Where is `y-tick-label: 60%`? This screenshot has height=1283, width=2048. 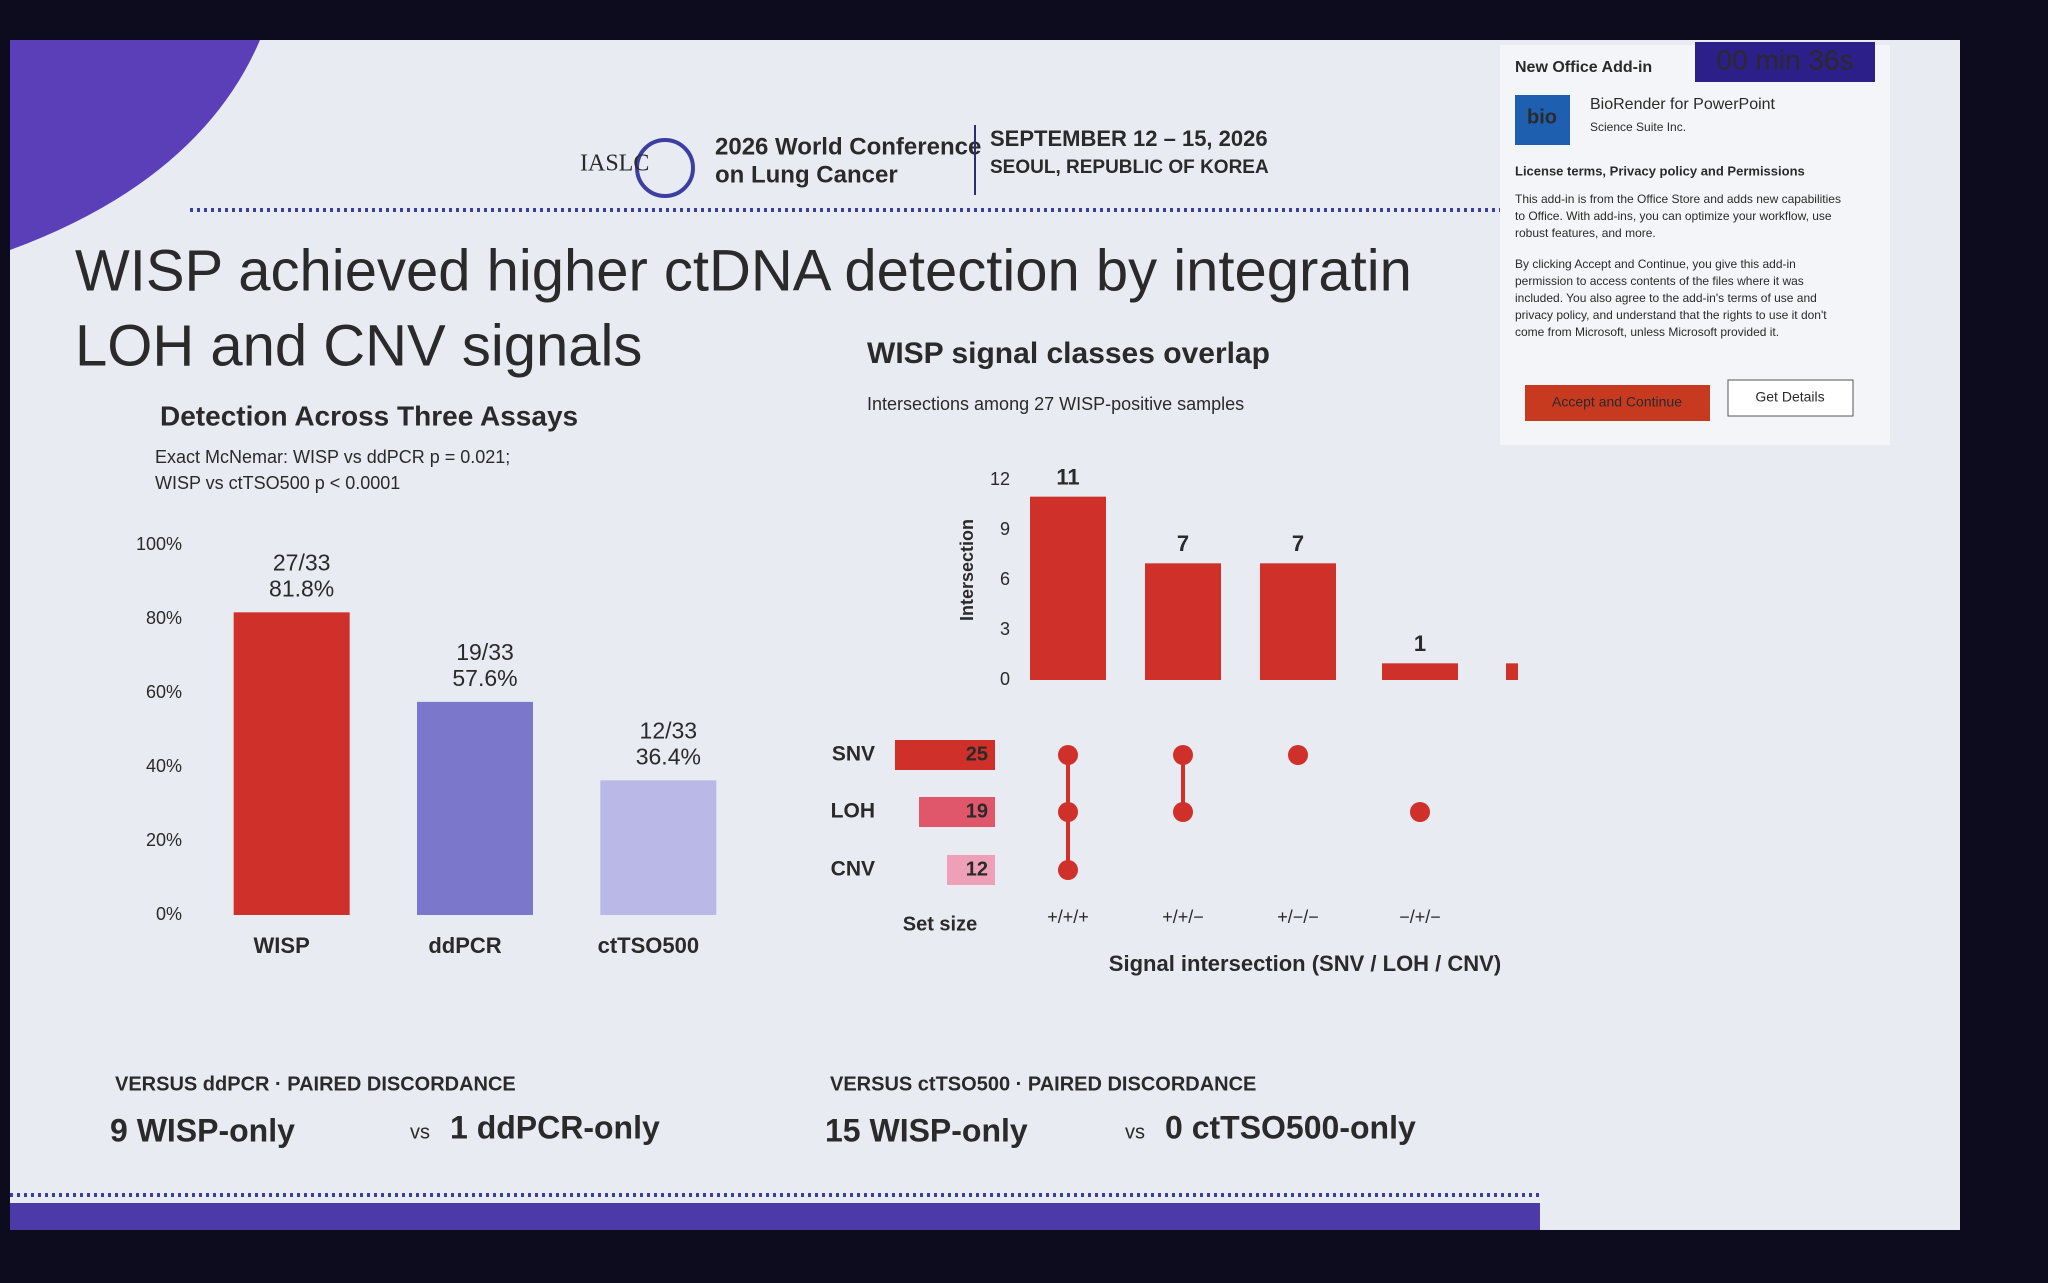 y-tick-label: 60% is located at coordinates (164, 692).